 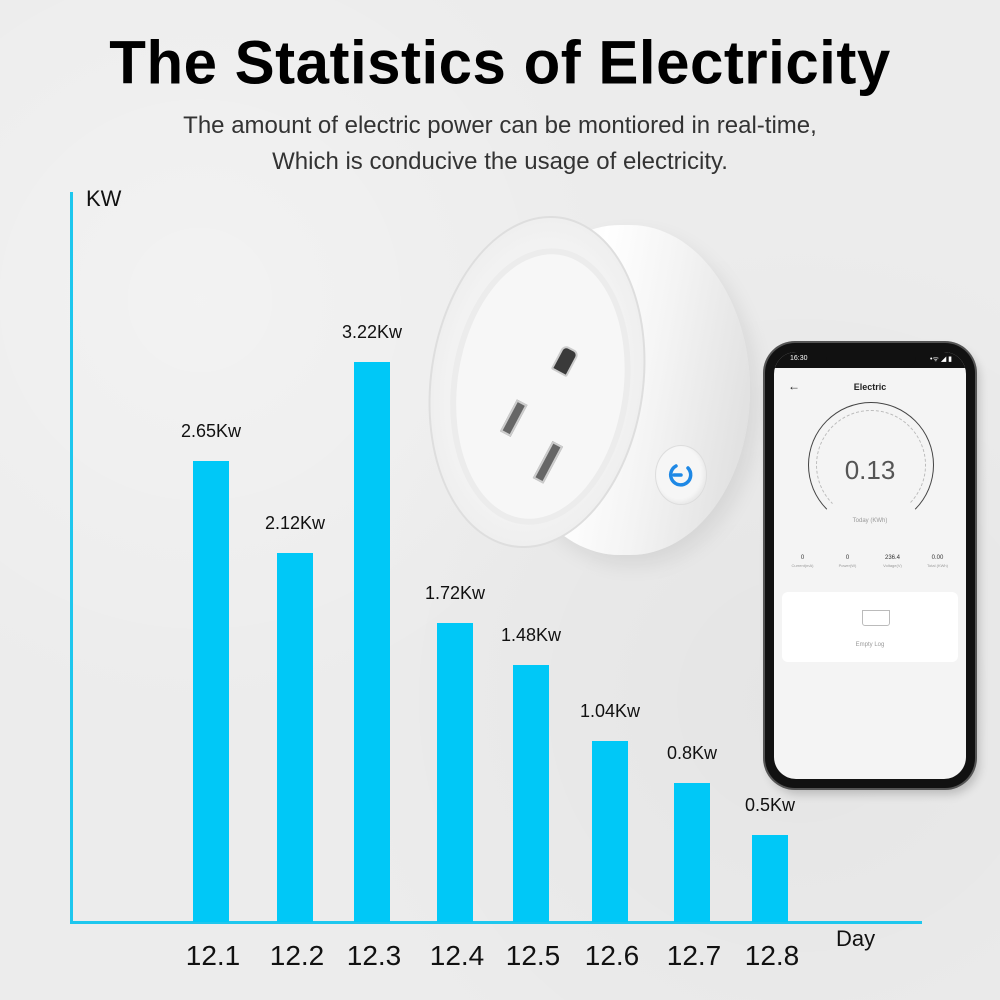 I want to click on stat-value: 0.00, so click(x=937, y=558).